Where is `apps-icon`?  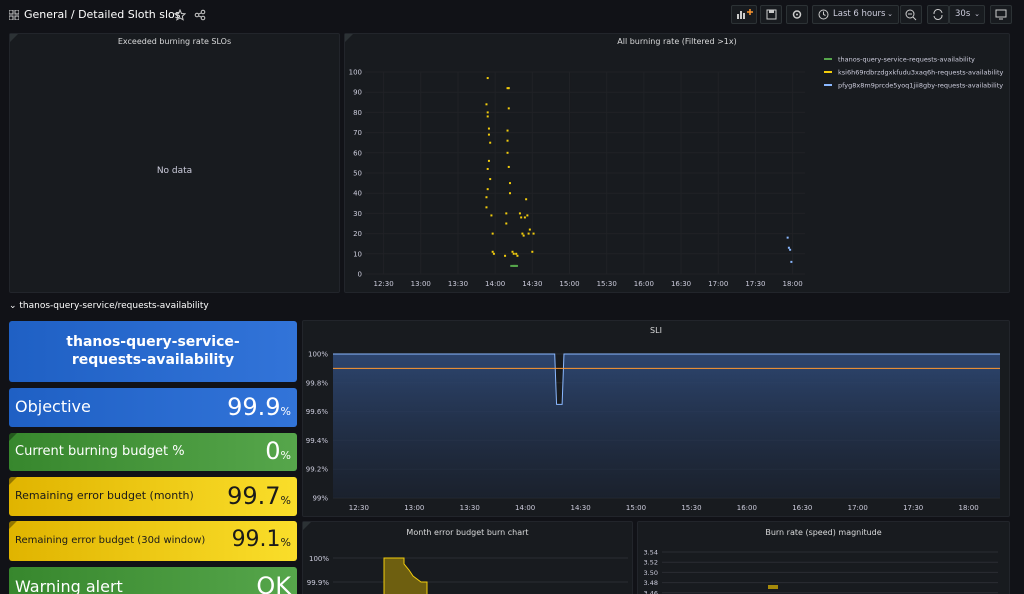 apps-icon is located at coordinates (14, 15).